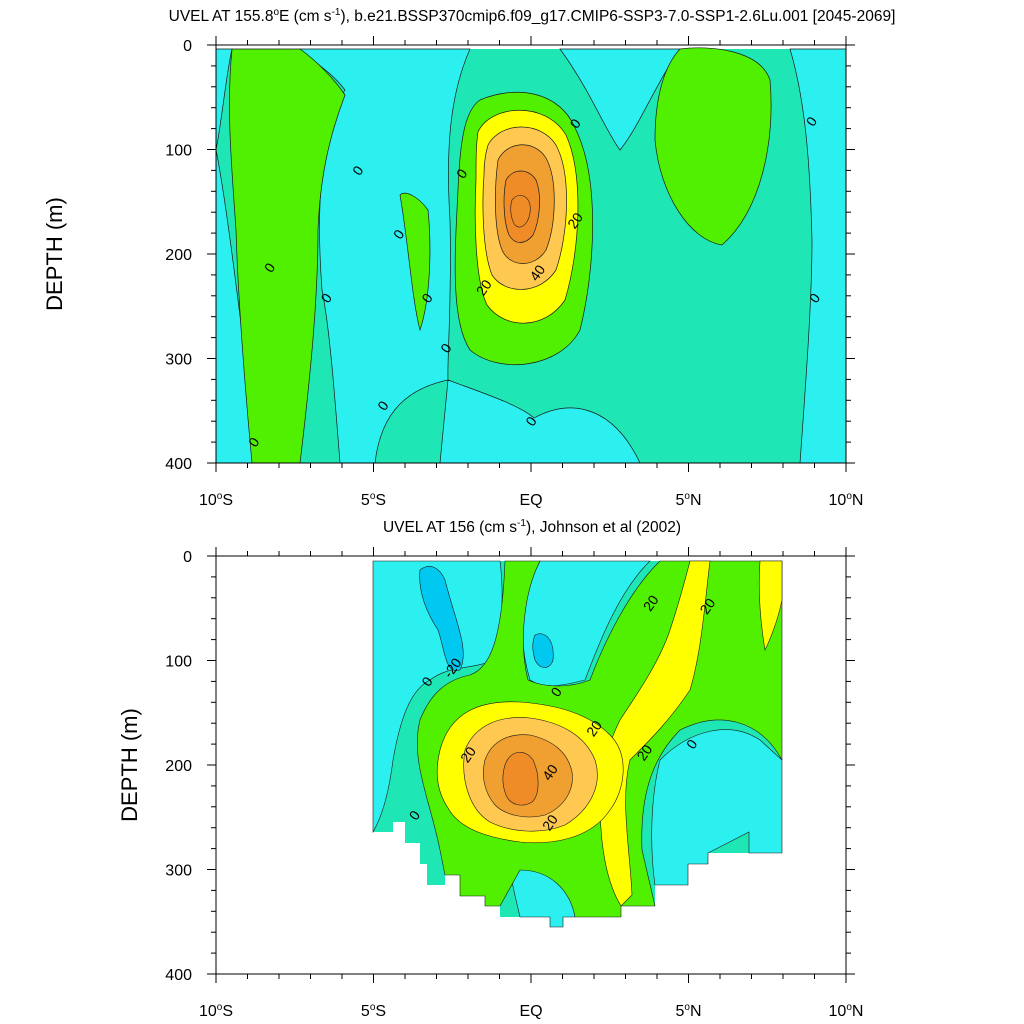 The image size is (1024, 1024). Describe the element at coordinates (415, 262) in the screenshot. I see `model-region-green-mid` at that location.